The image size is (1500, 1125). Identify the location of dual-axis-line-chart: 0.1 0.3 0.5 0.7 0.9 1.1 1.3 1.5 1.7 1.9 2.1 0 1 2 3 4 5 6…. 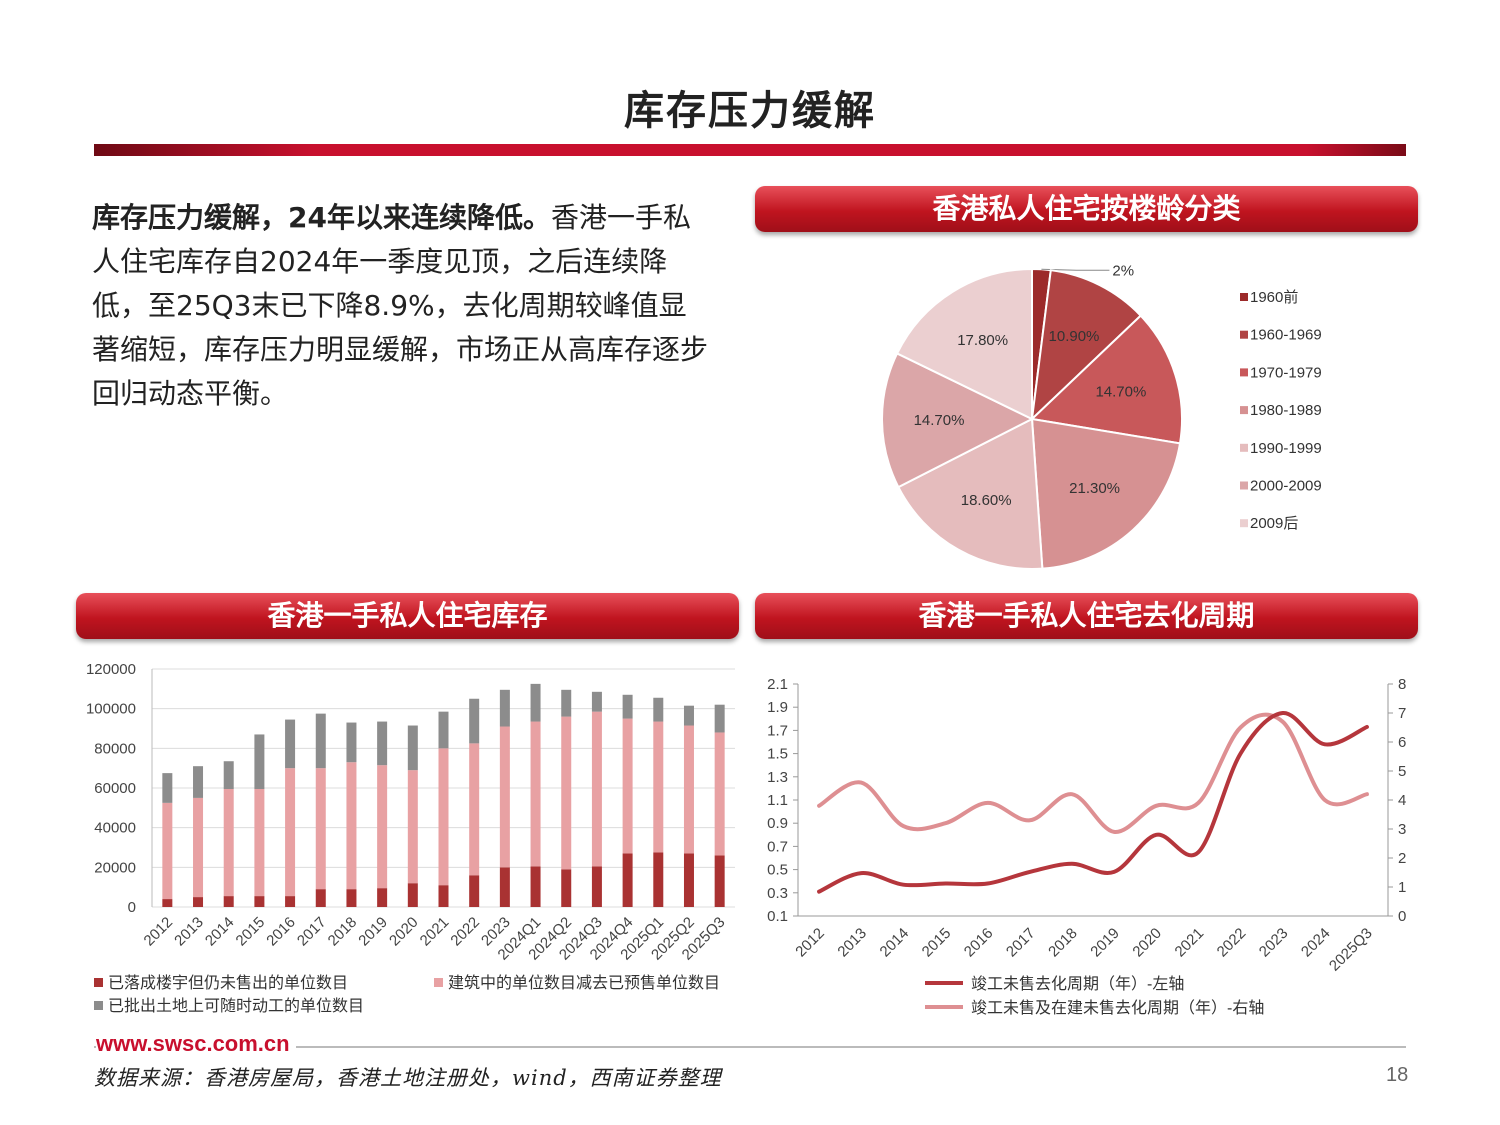
(1086, 846).